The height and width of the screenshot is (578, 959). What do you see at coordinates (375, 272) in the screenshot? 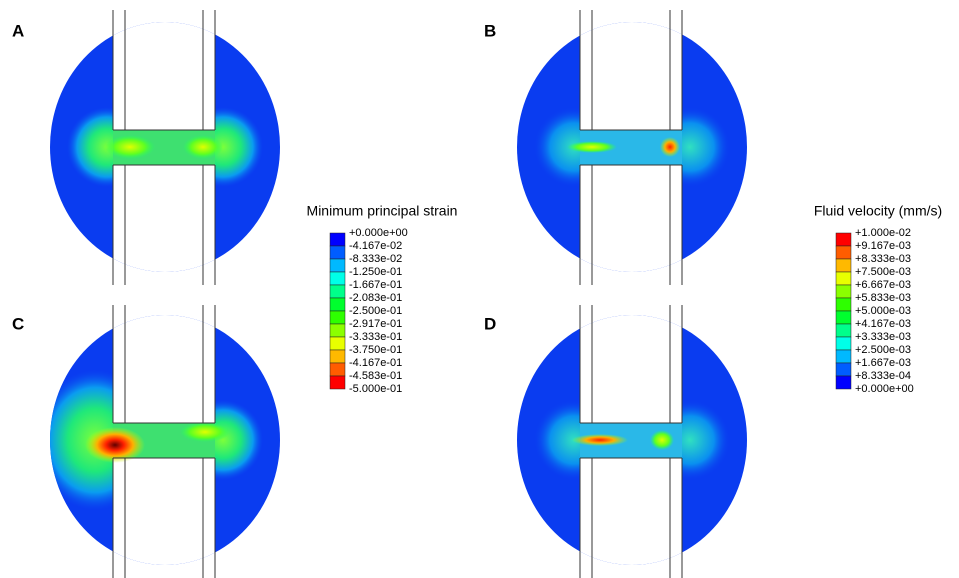
I see `legend-label: -1.250e-01` at bounding box center [375, 272].